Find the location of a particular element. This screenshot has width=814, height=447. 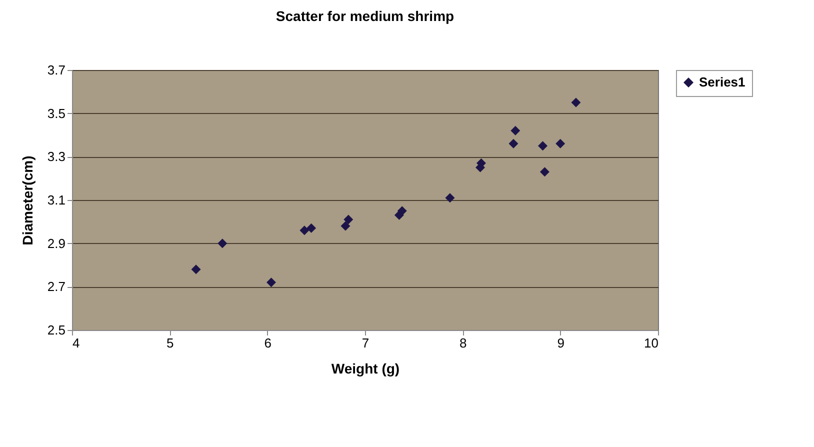

y-tick-label: 2.9 is located at coordinates (56, 243).